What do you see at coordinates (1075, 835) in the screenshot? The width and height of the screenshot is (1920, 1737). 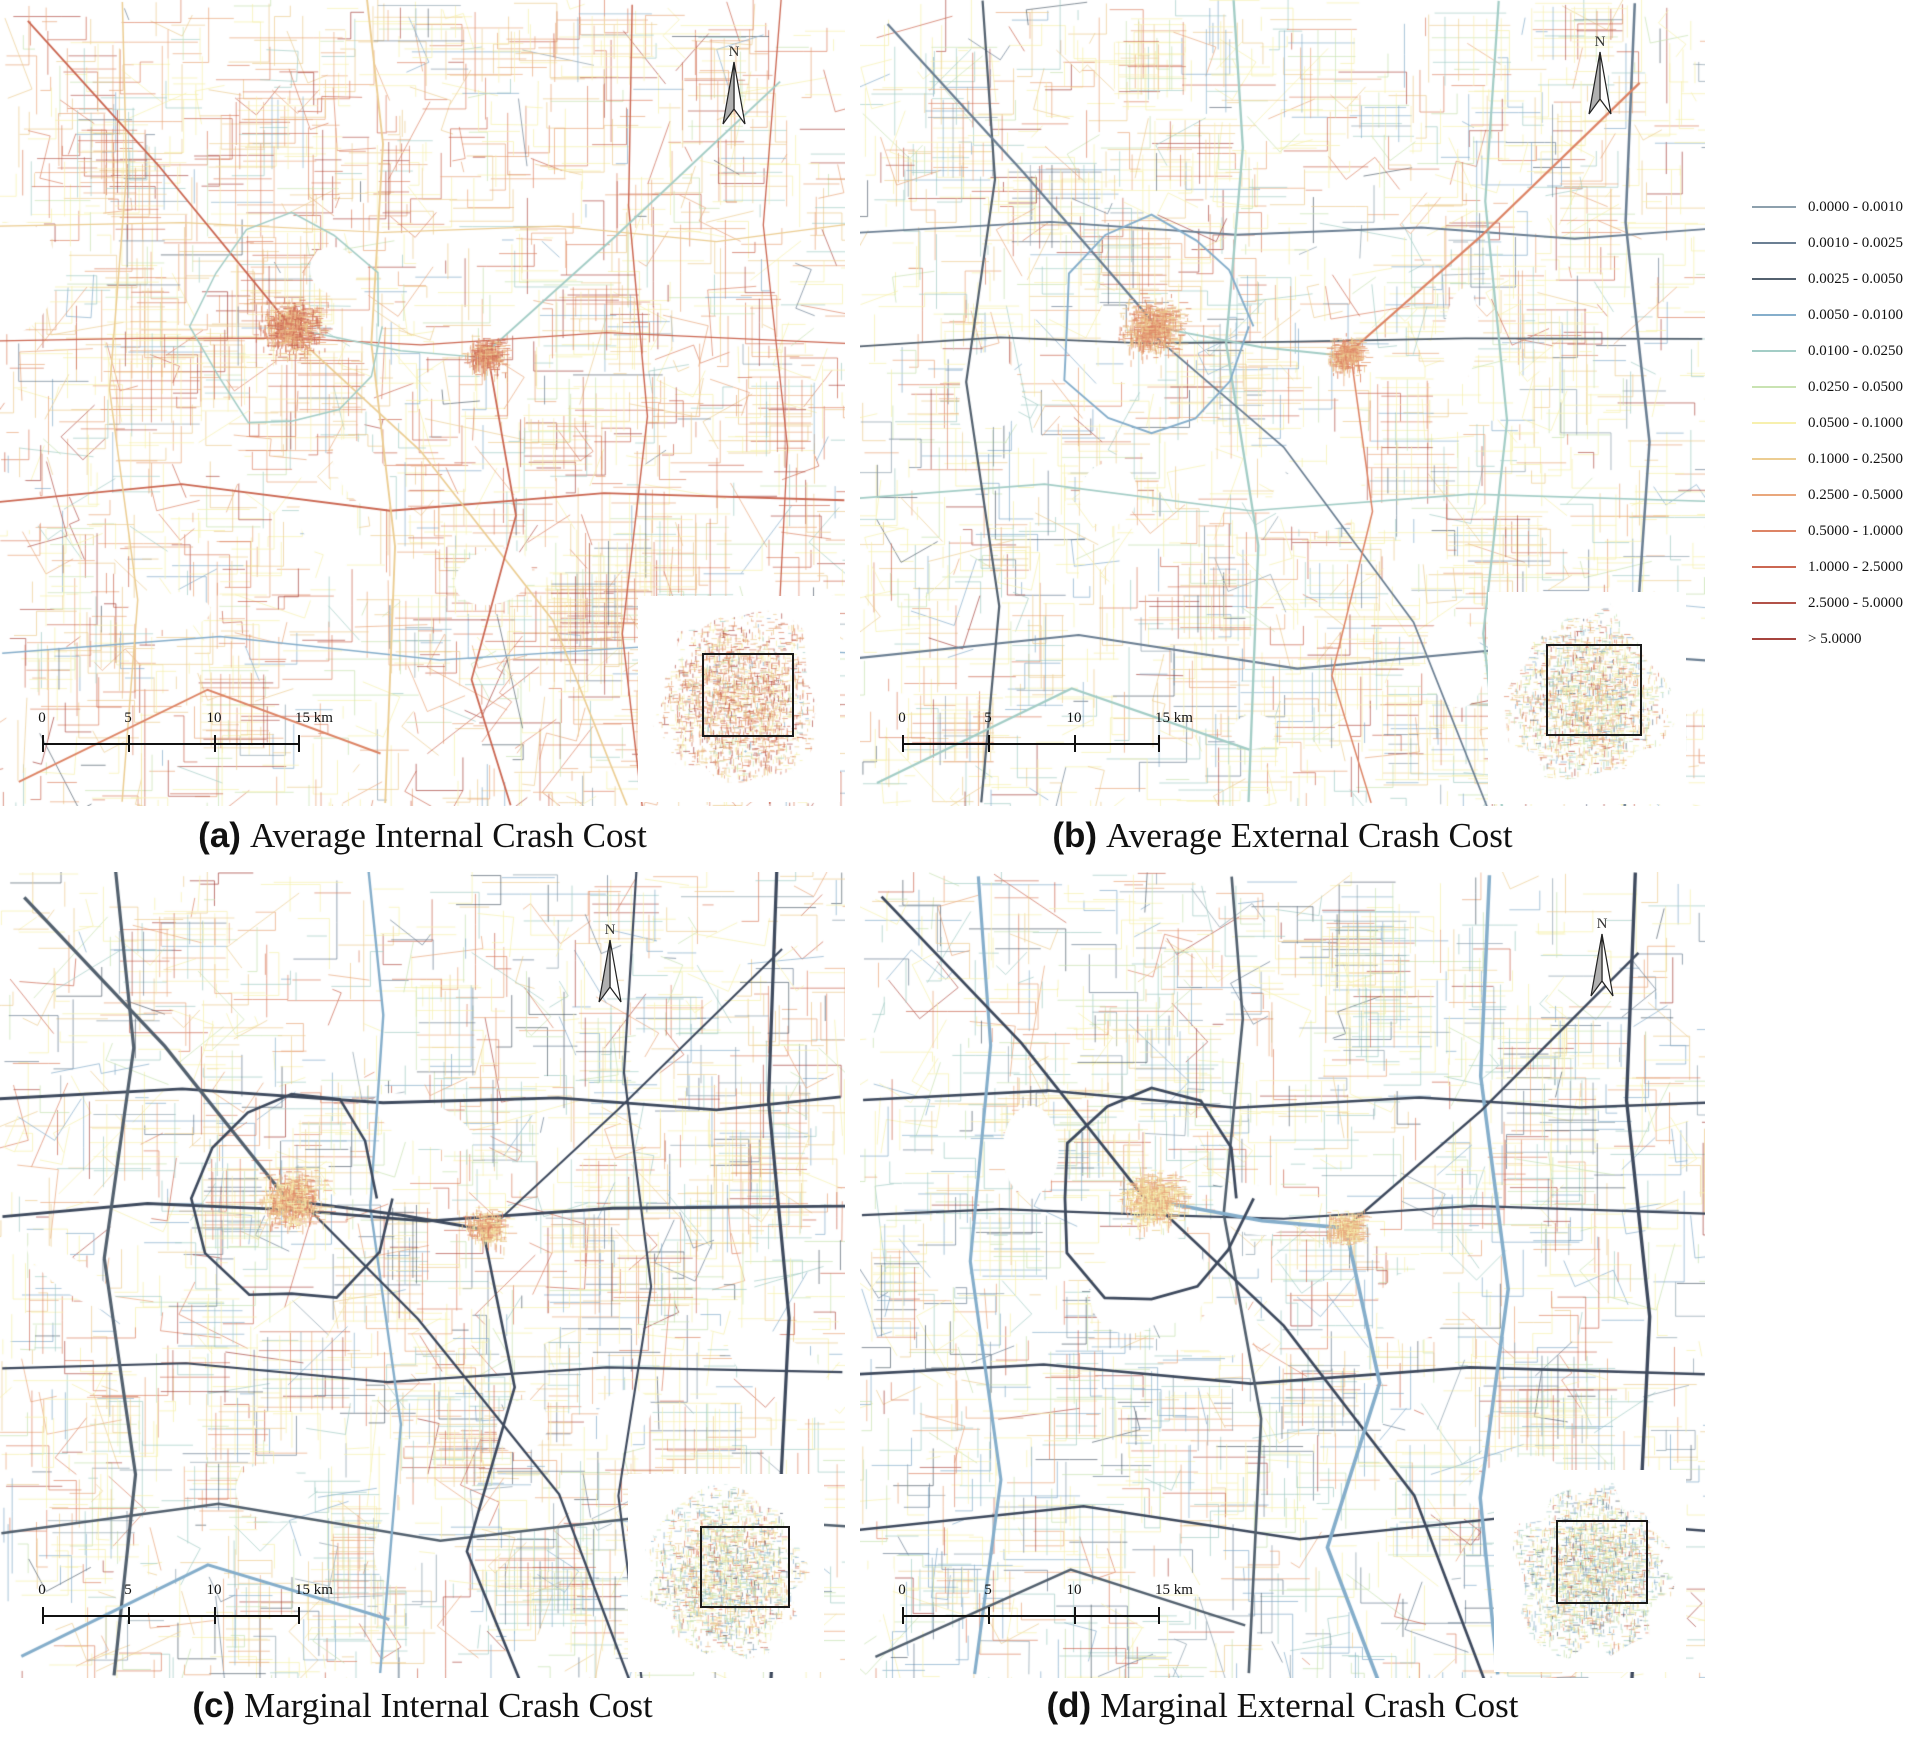 I see `caption-marker-b: (b)` at bounding box center [1075, 835].